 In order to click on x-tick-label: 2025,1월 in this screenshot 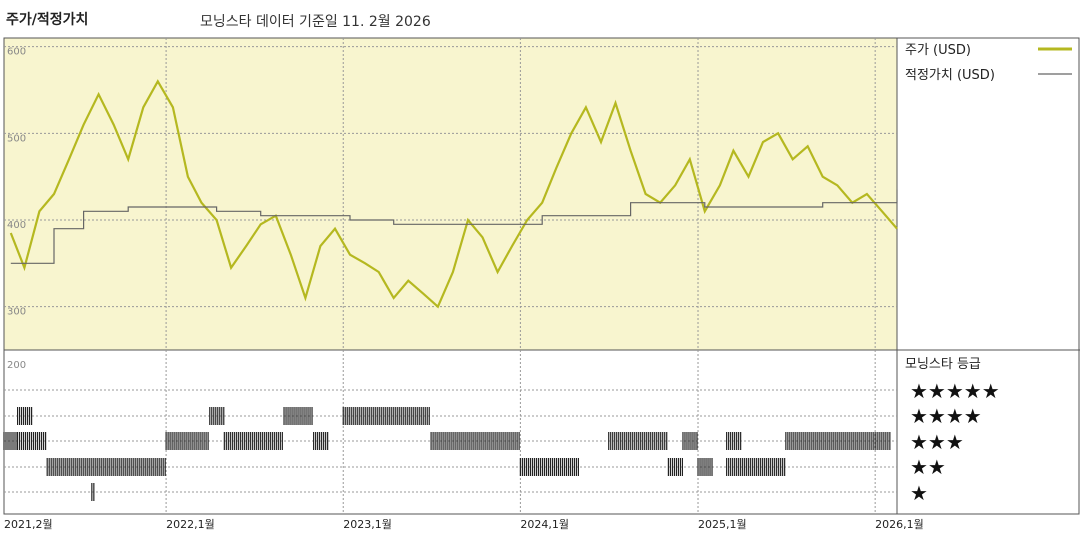, I will do `click(722, 524)`.